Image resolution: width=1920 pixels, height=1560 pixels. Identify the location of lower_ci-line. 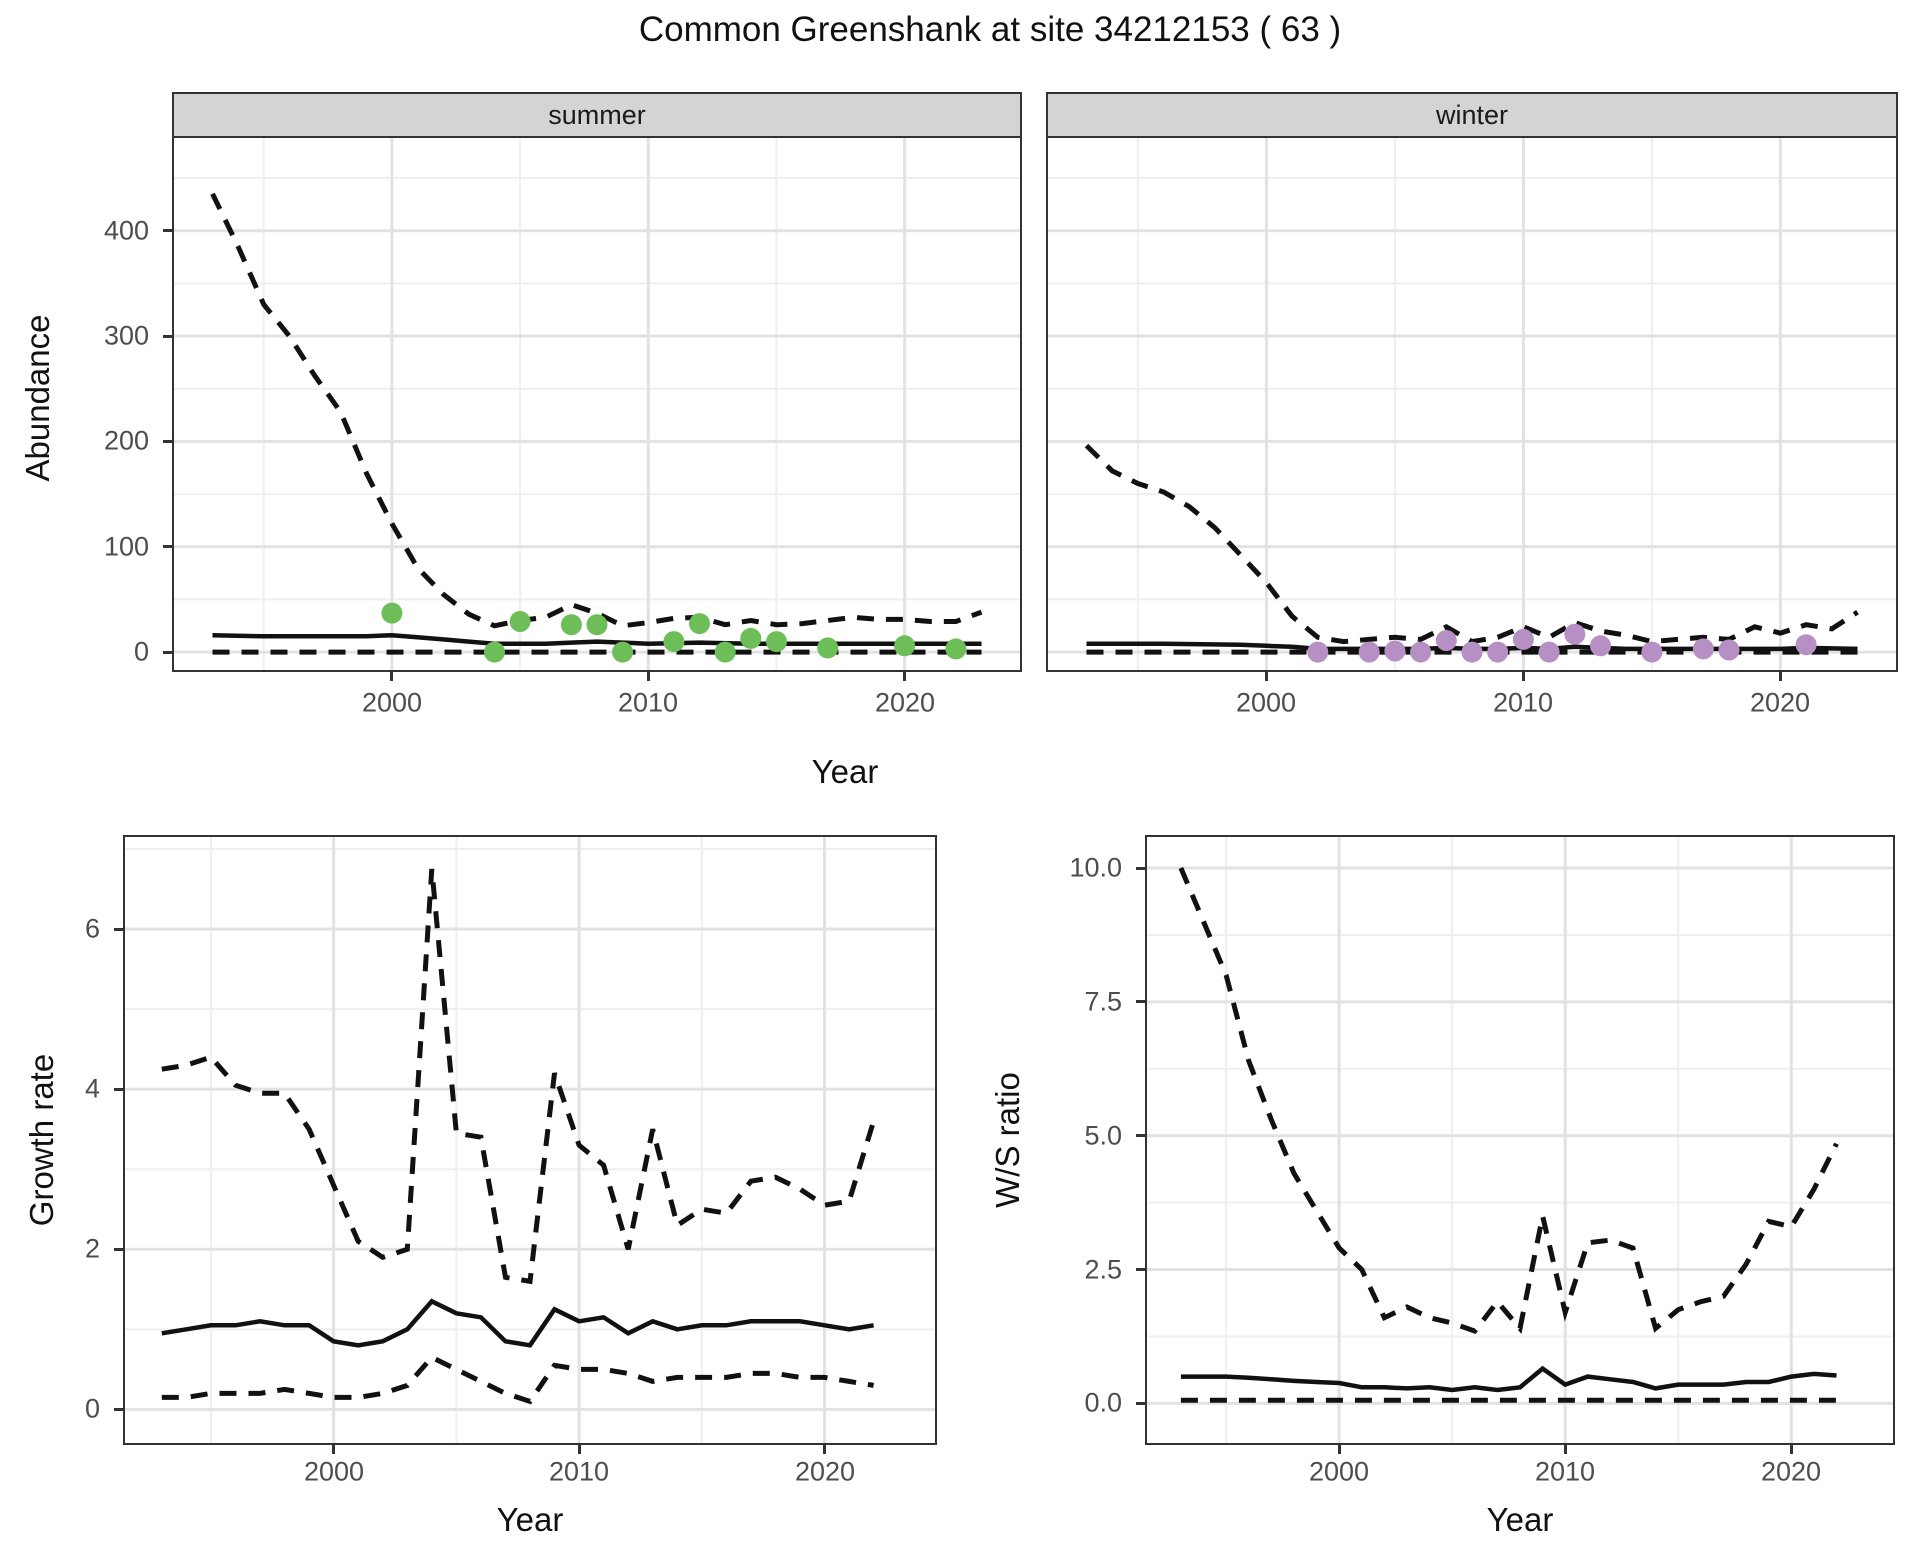
(518, 1379).